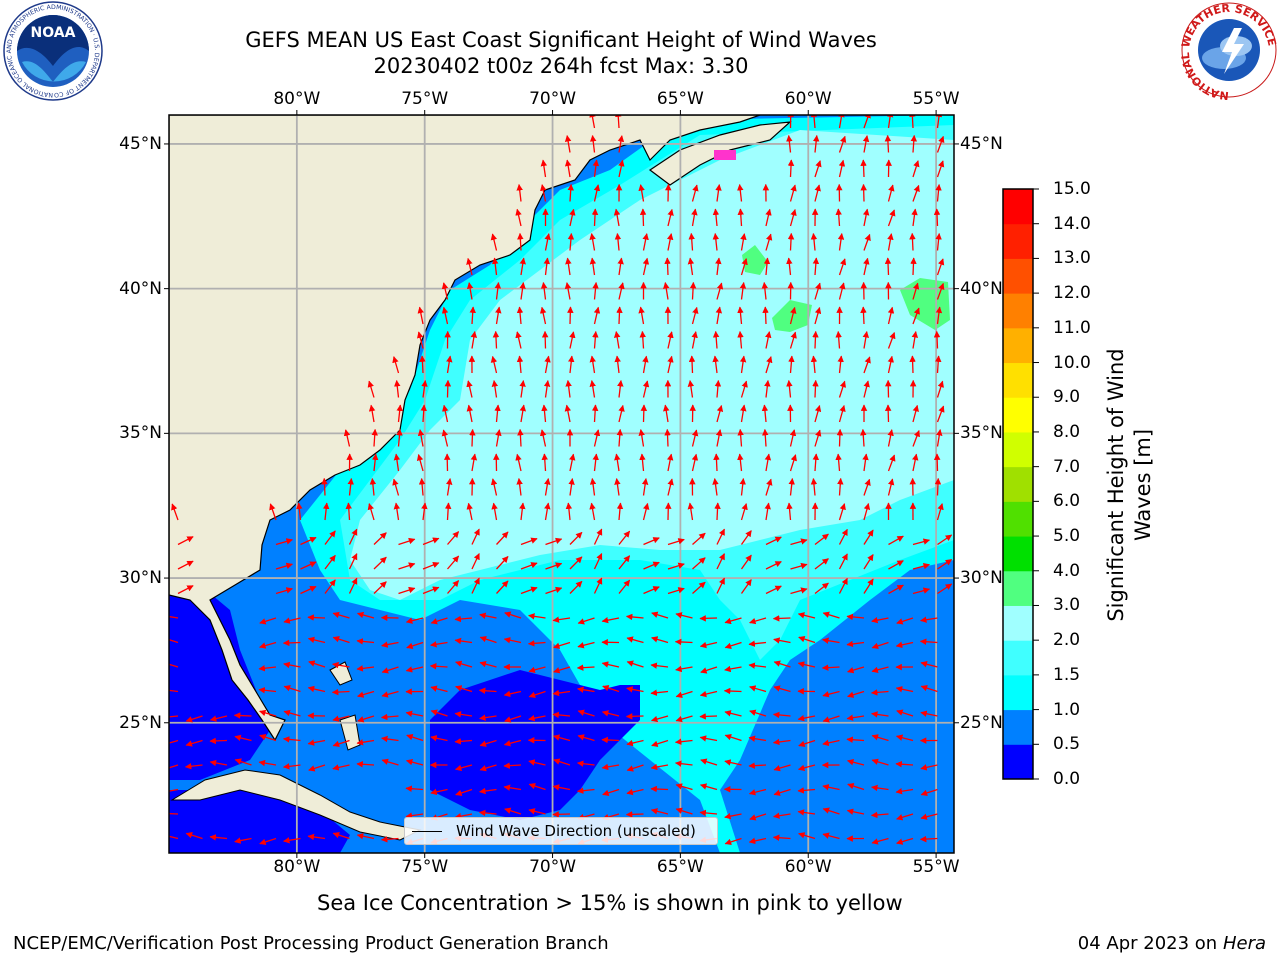 The width and height of the screenshot is (1280, 960). What do you see at coordinates (535, 745) in the screenshot?
I see `wave-band-0-0.5m` at bounding box center [535, 745].